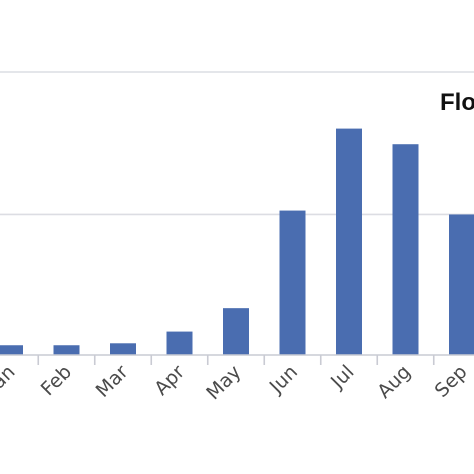  I want to click on bar-apr, so click(179, 343).